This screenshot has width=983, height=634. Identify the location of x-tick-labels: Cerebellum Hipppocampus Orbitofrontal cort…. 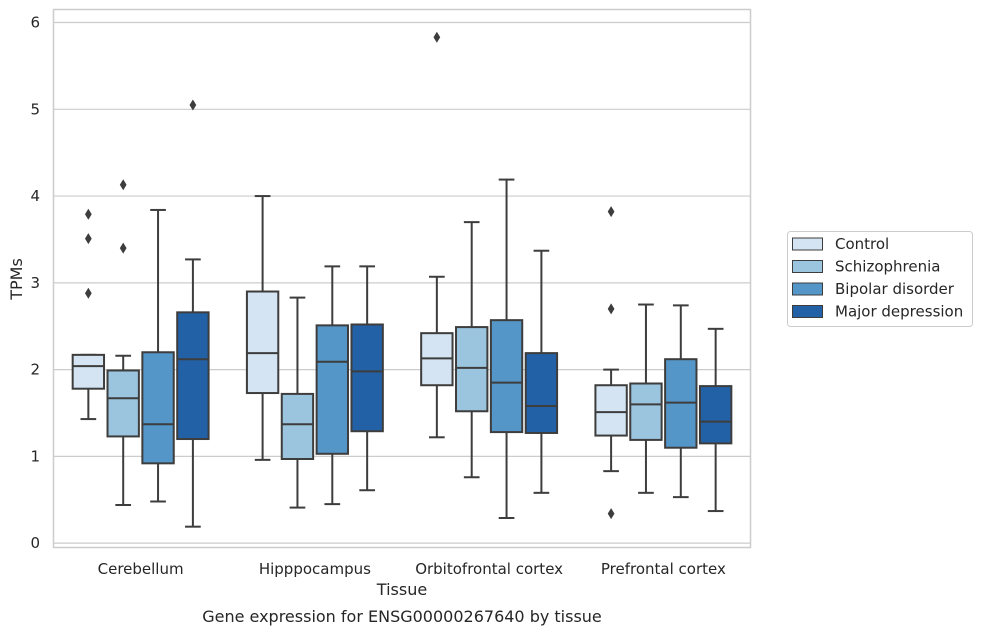
(412, 569).